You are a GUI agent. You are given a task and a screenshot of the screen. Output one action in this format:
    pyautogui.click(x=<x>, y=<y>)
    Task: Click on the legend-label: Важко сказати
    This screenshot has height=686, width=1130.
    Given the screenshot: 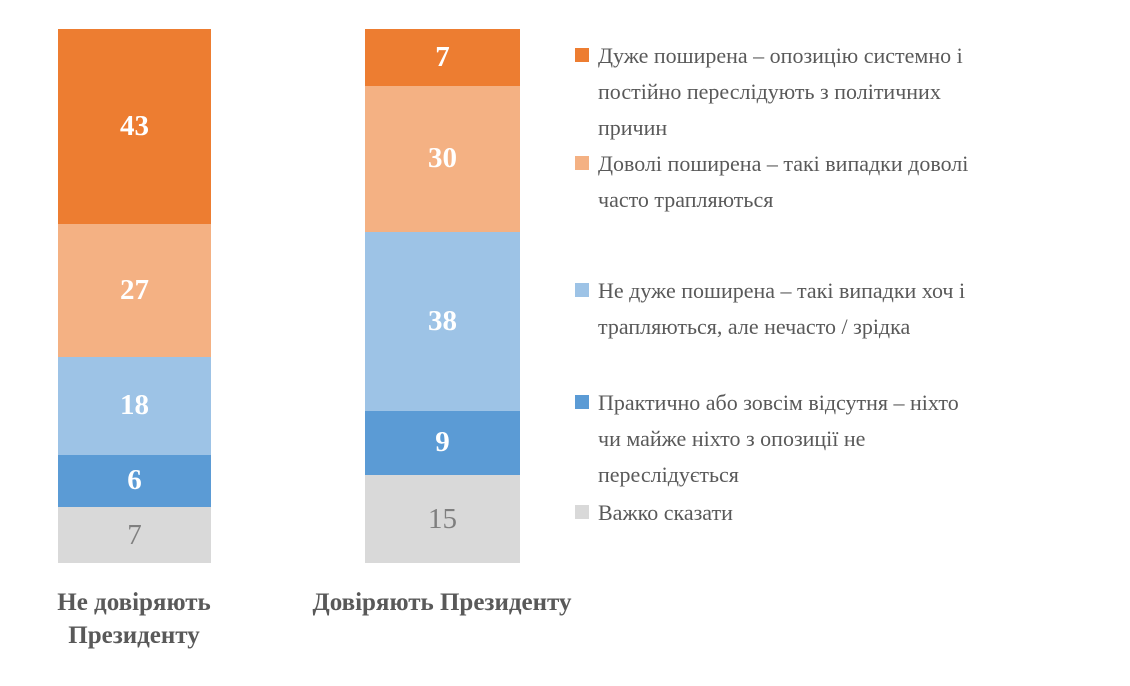 What is the action you would take?
    pyautogui.click(x=665, y=512)
    